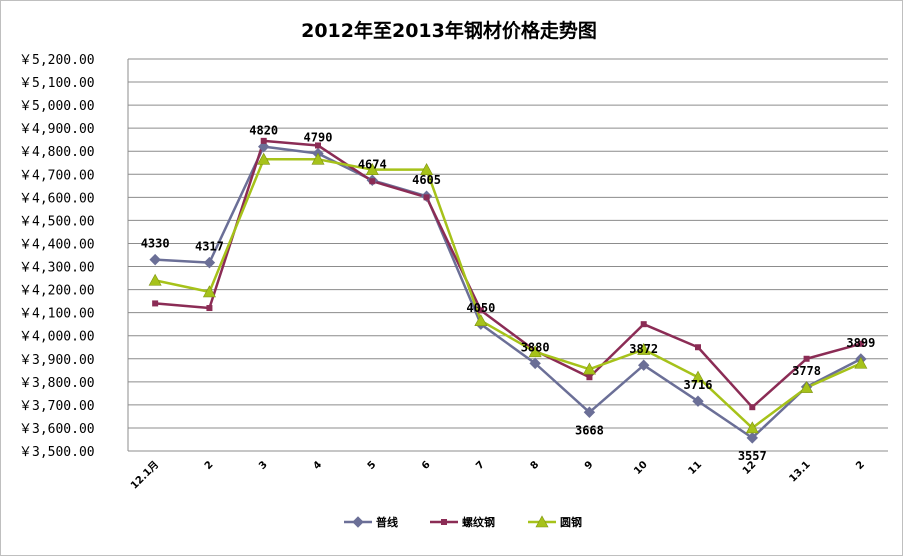  Describe the element at coordinates (317, 465) in the screenshot. I see `x-tick-label: 4` at that location.